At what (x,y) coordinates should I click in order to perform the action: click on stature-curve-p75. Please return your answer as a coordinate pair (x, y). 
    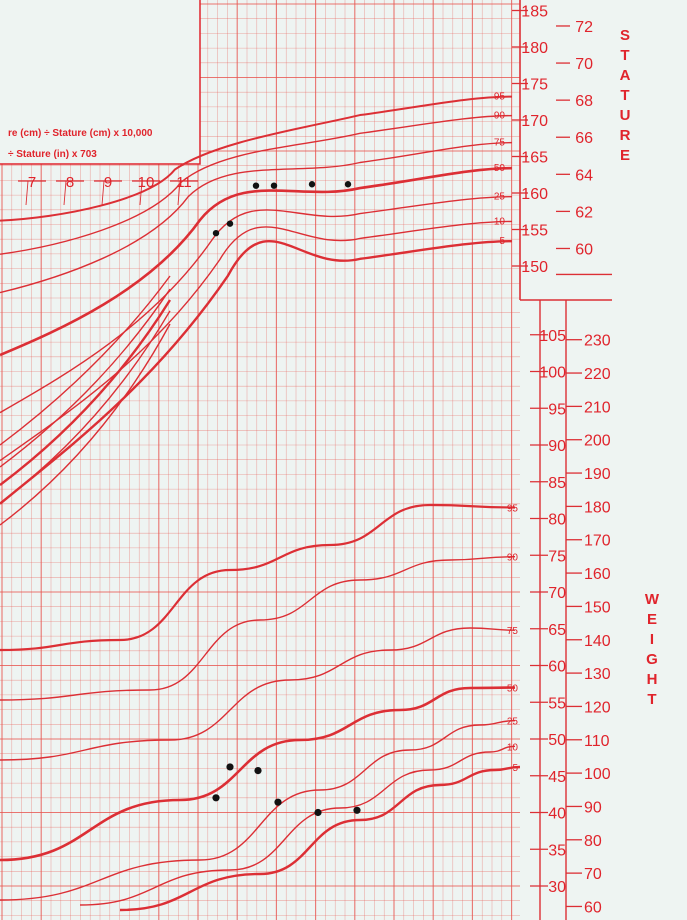
    Looking at the image, I should click on (256, 217).